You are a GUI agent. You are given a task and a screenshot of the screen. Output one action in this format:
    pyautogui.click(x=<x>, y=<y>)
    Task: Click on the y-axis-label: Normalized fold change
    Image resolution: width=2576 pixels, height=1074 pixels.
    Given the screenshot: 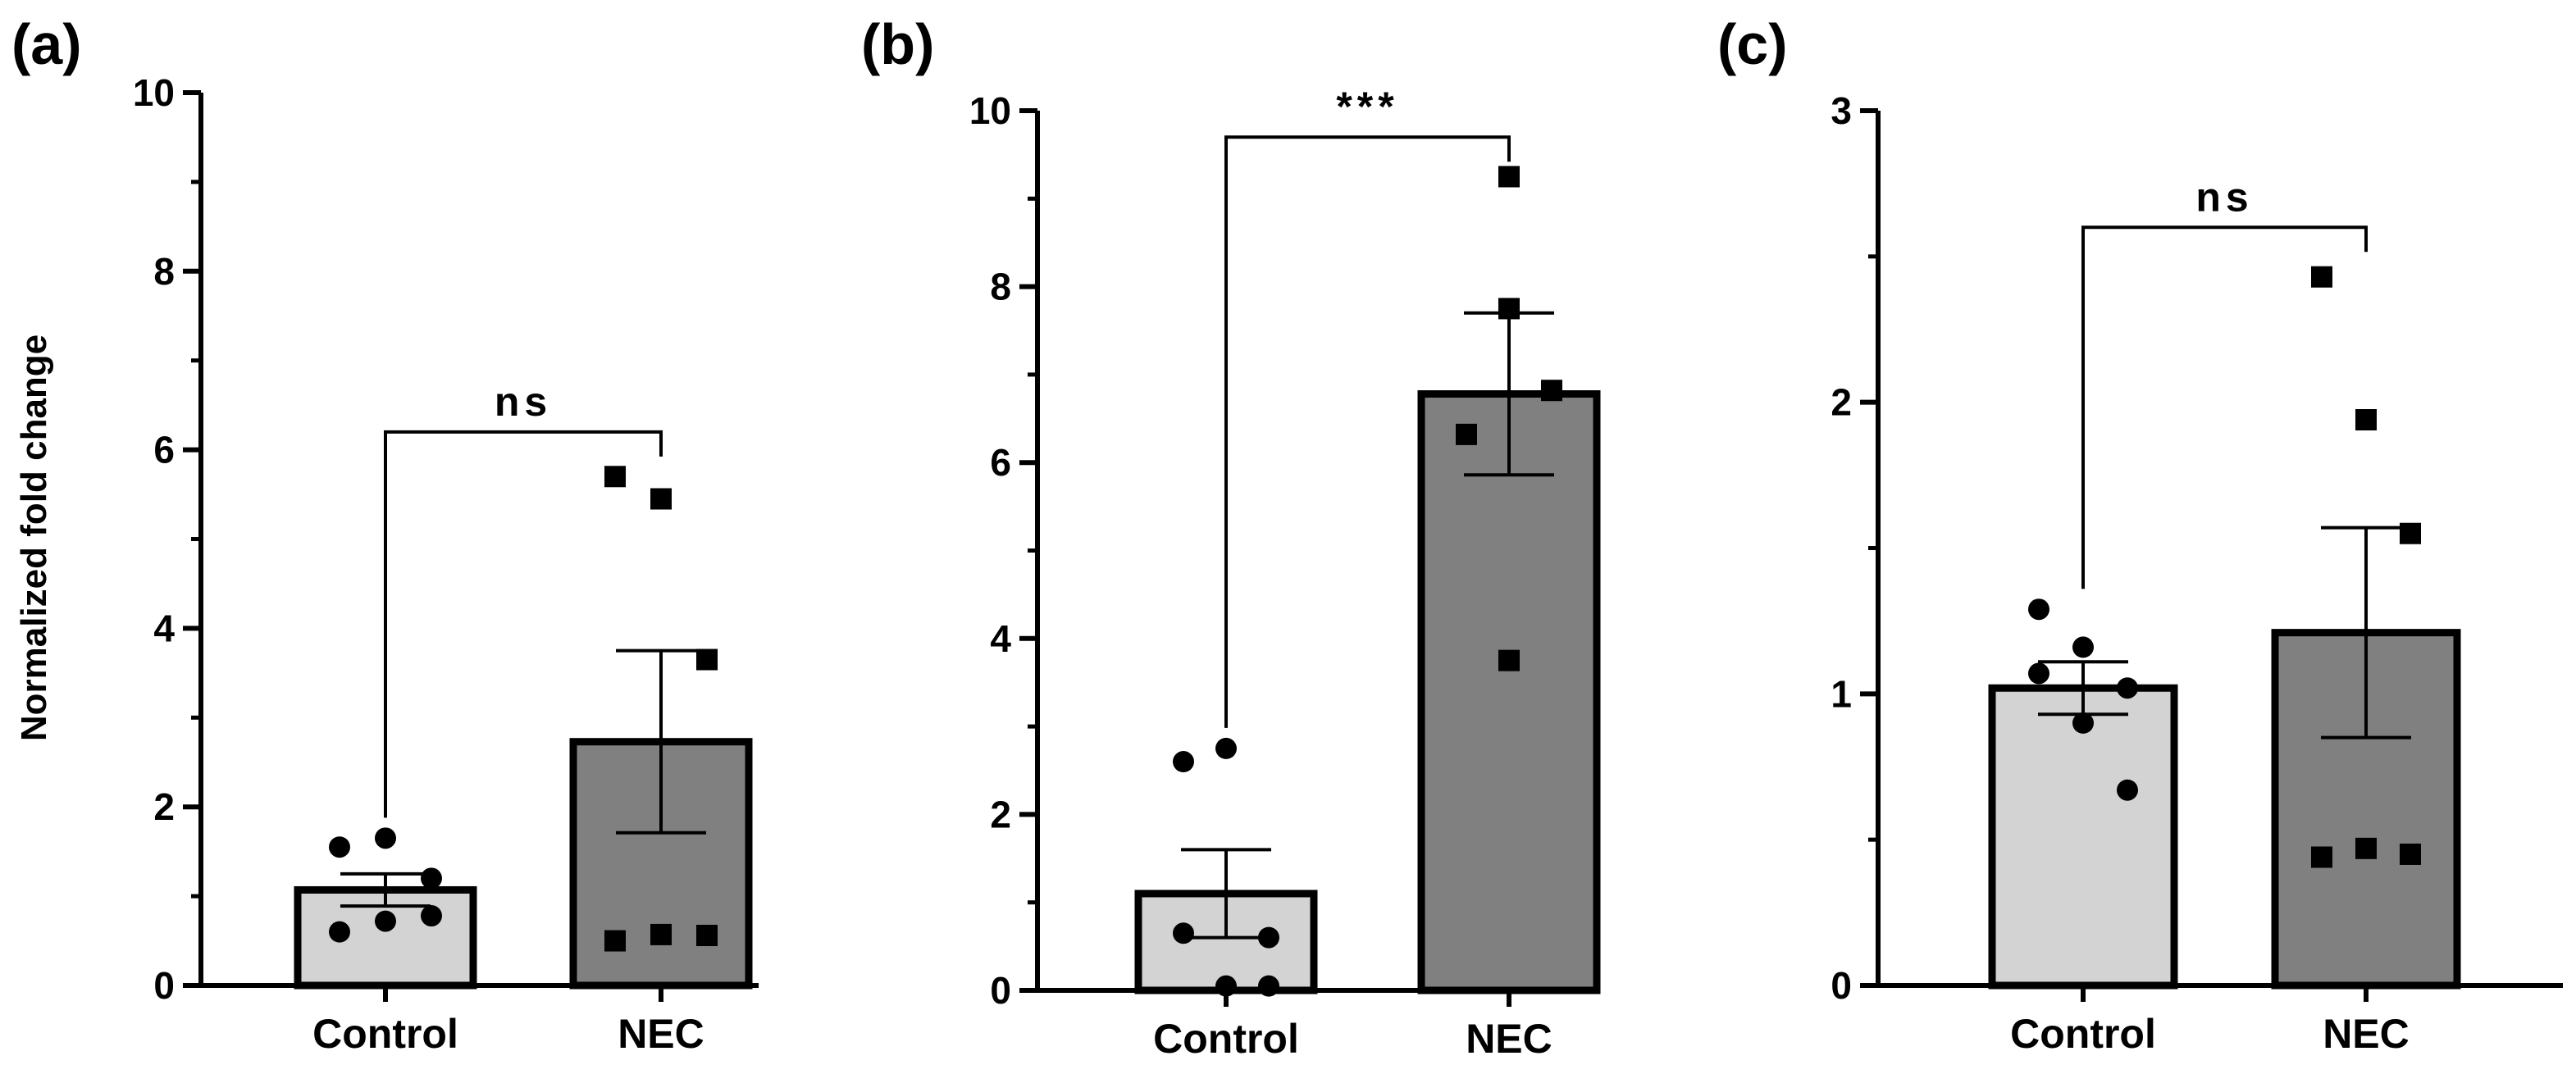 What is the action you would take?
    pyautogui.click(x=34, y=538)
    